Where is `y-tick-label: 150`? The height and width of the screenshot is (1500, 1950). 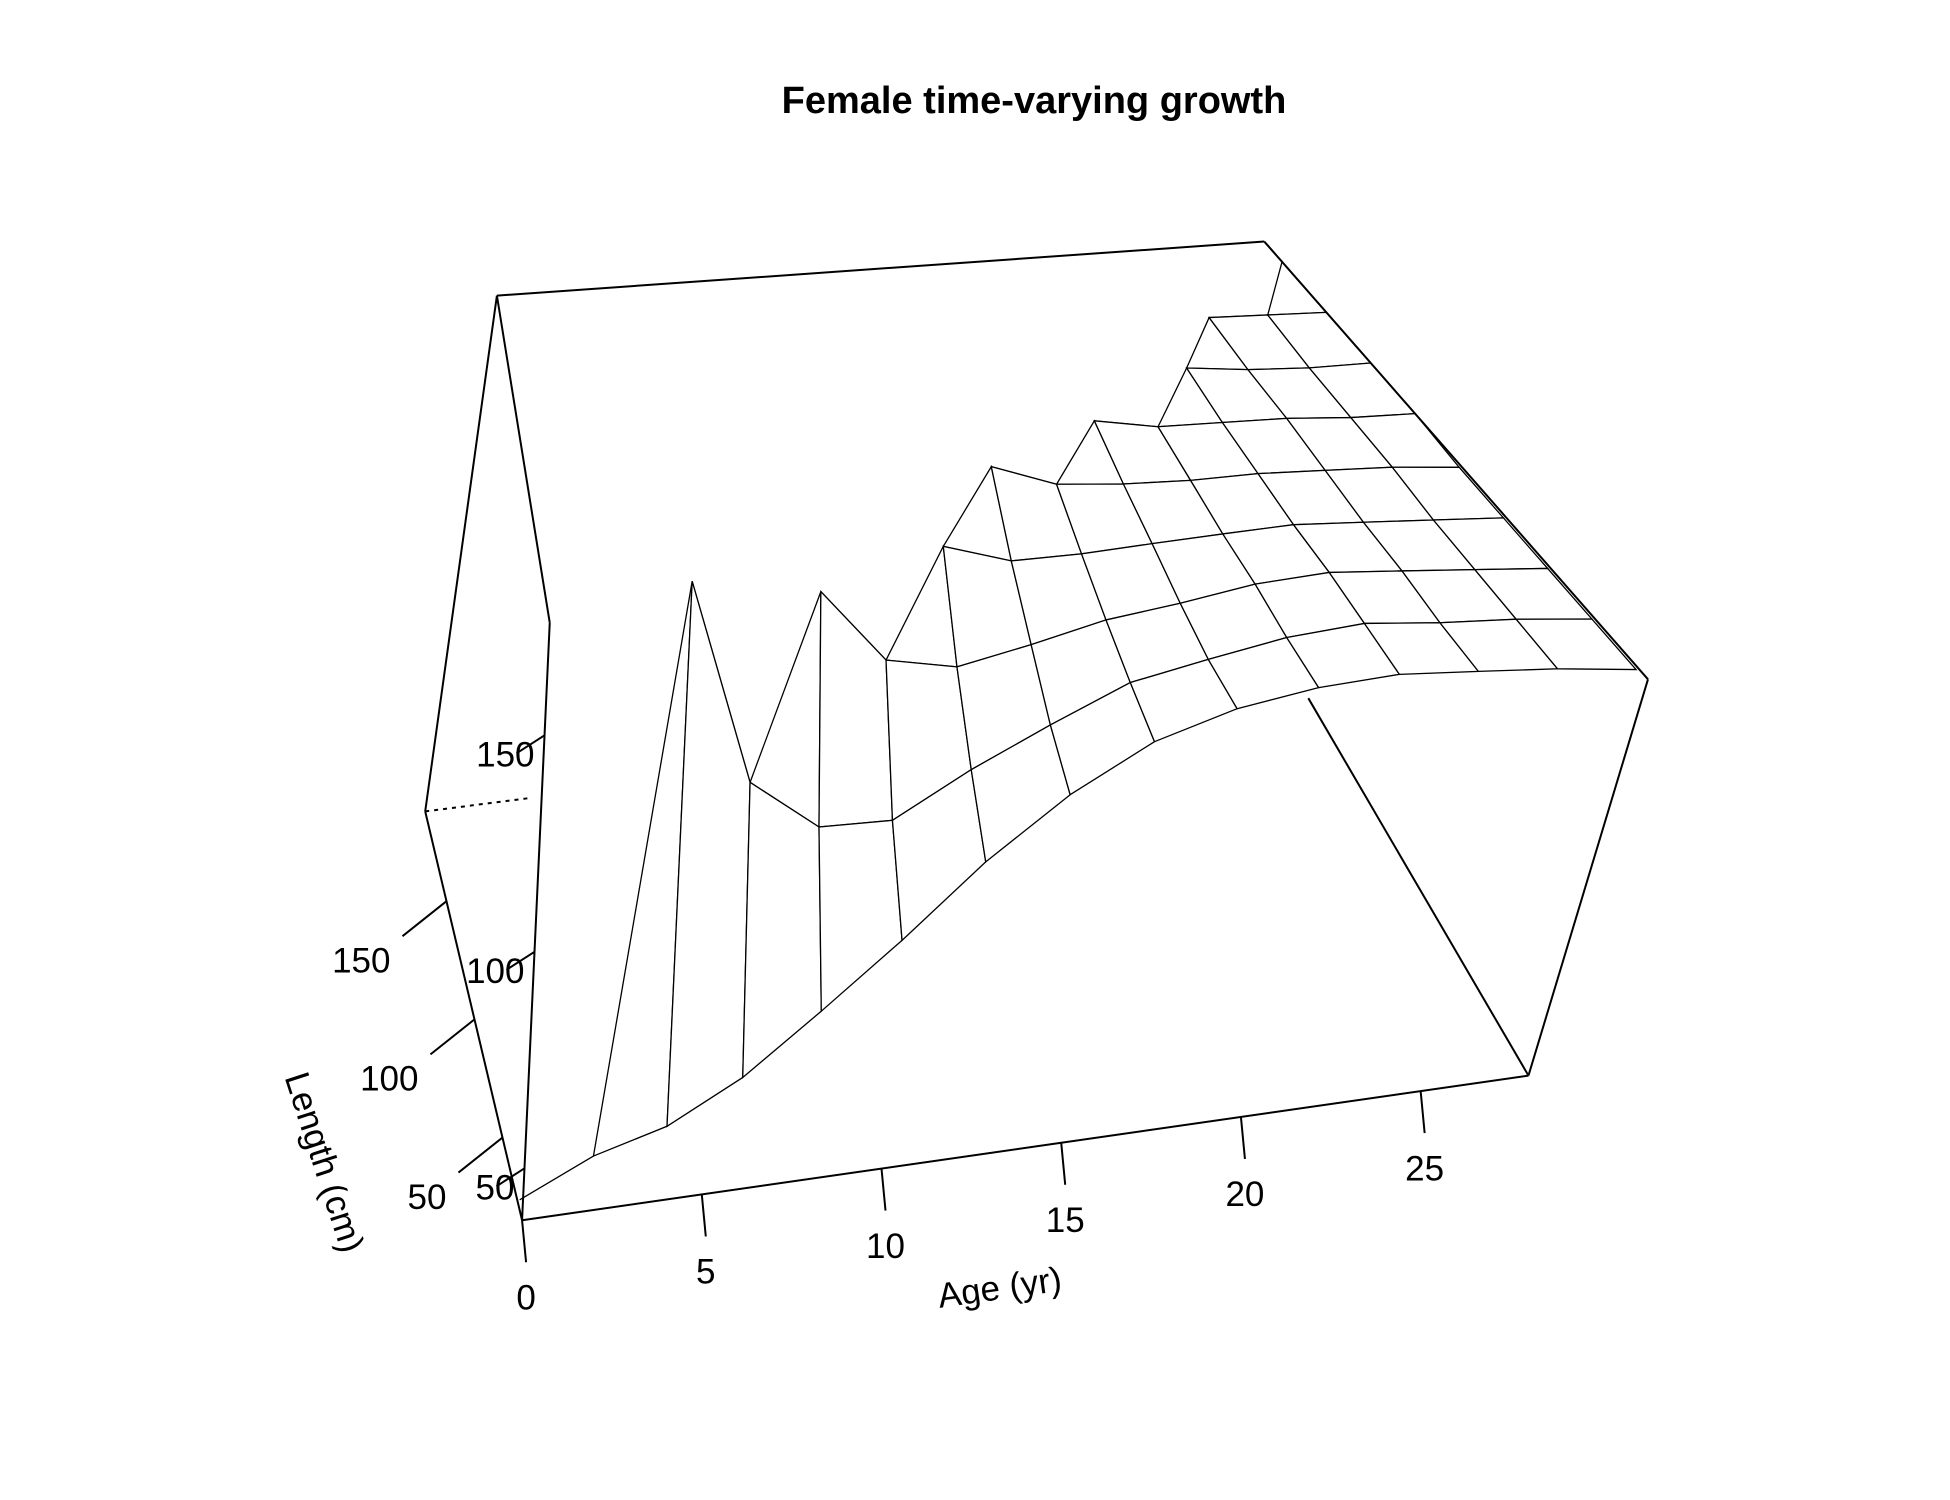
y-tick-label: 150 is located at coordinates (361, 960).